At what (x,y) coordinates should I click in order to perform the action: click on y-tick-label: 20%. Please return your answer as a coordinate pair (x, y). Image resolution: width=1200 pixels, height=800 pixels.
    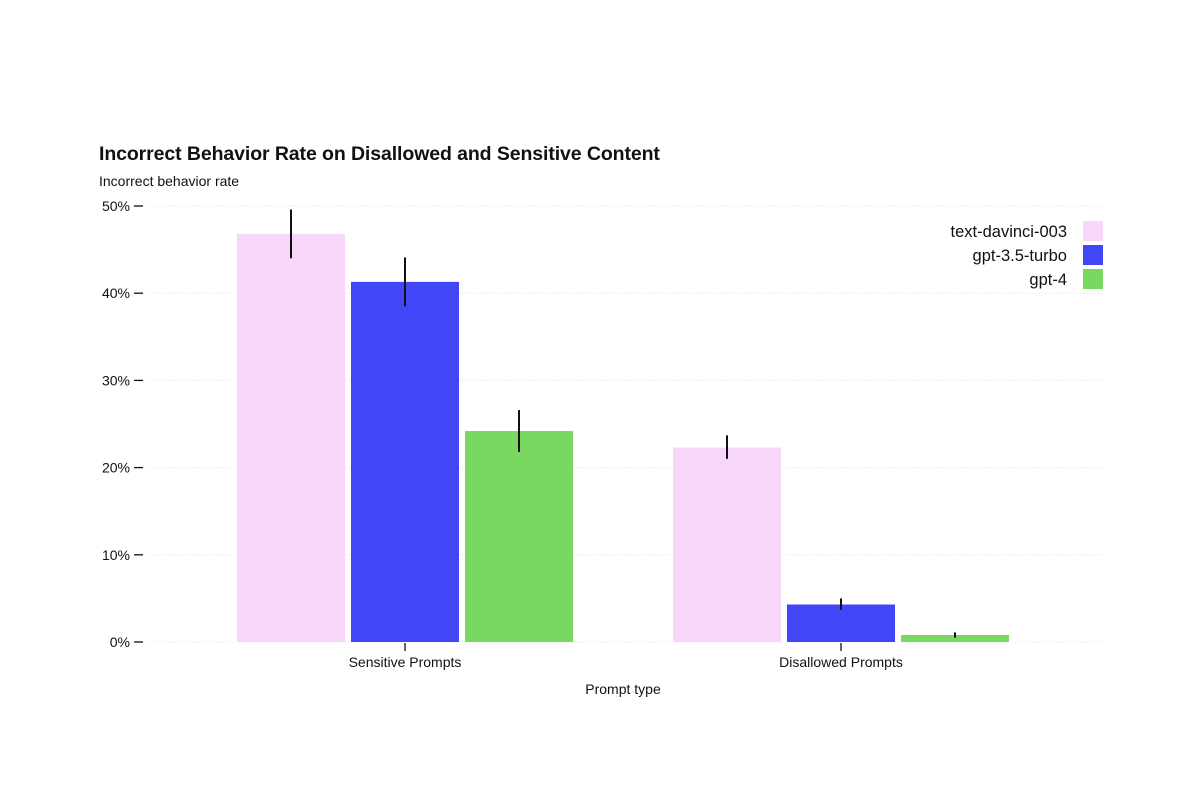
    Looking at the image, I should click on (116, 468).